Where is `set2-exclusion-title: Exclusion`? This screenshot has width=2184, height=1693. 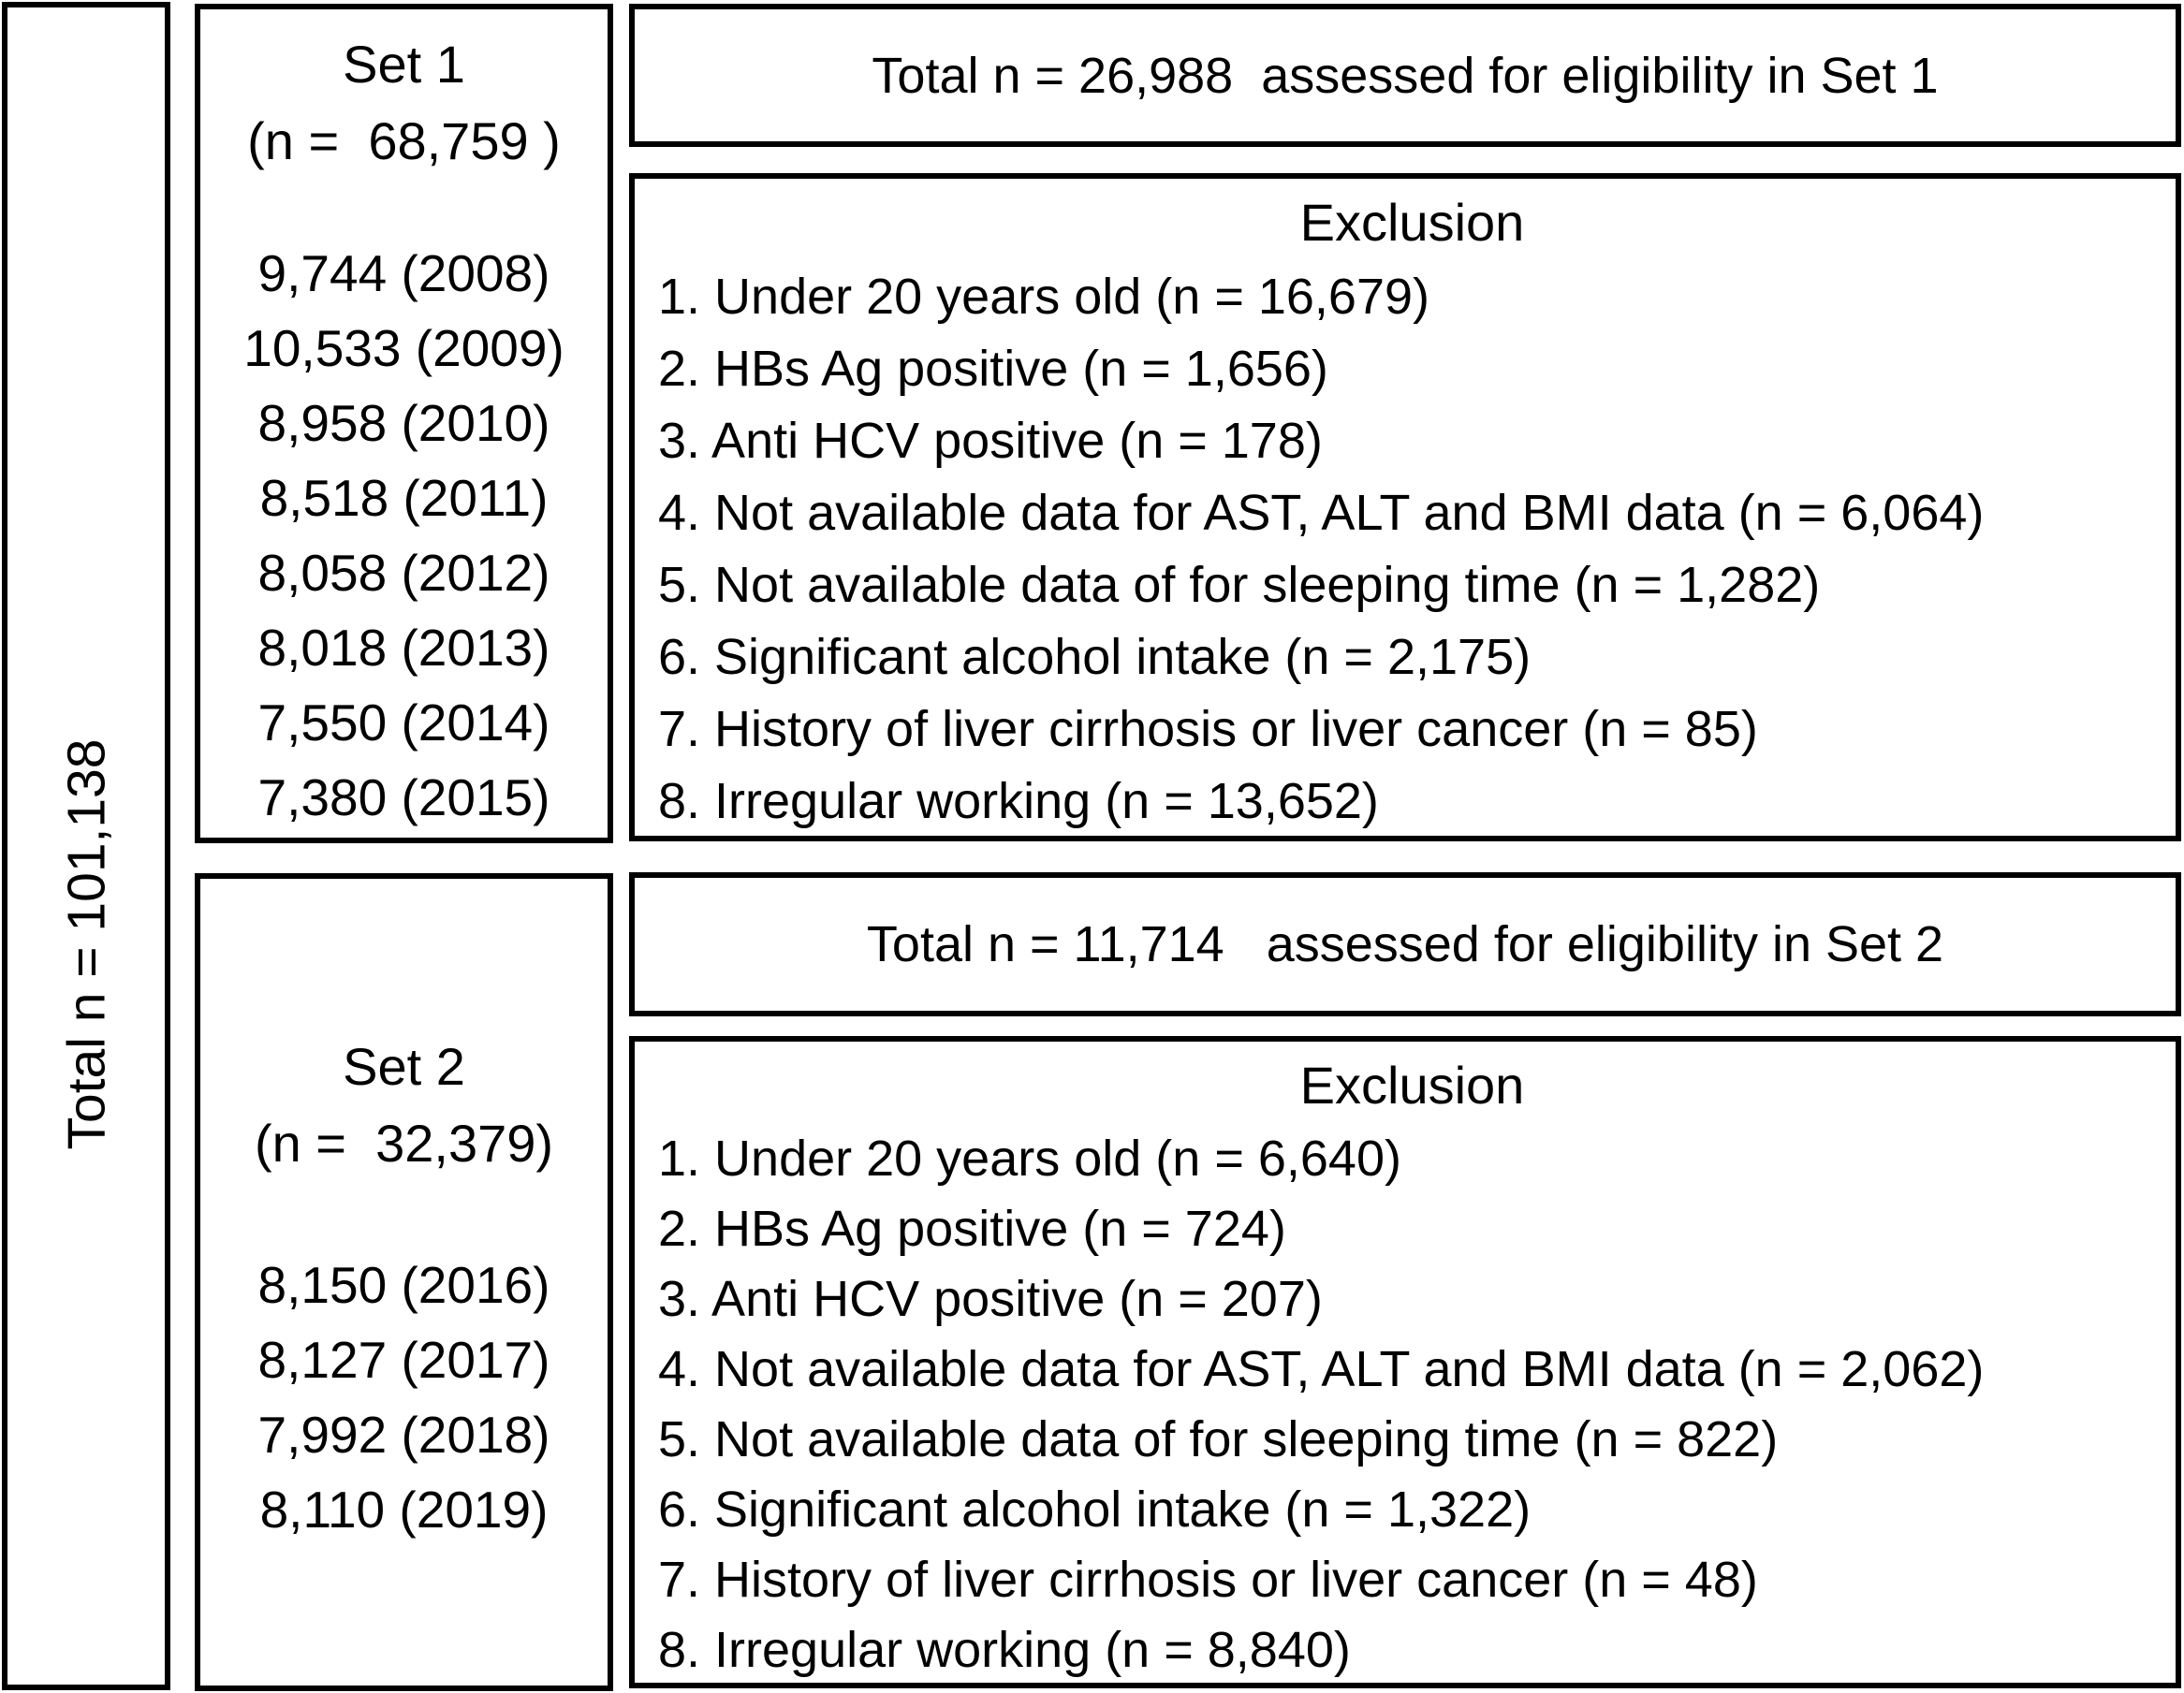
set2-exclusion-title: Exclusion is located at coordinates (1412, 1085).